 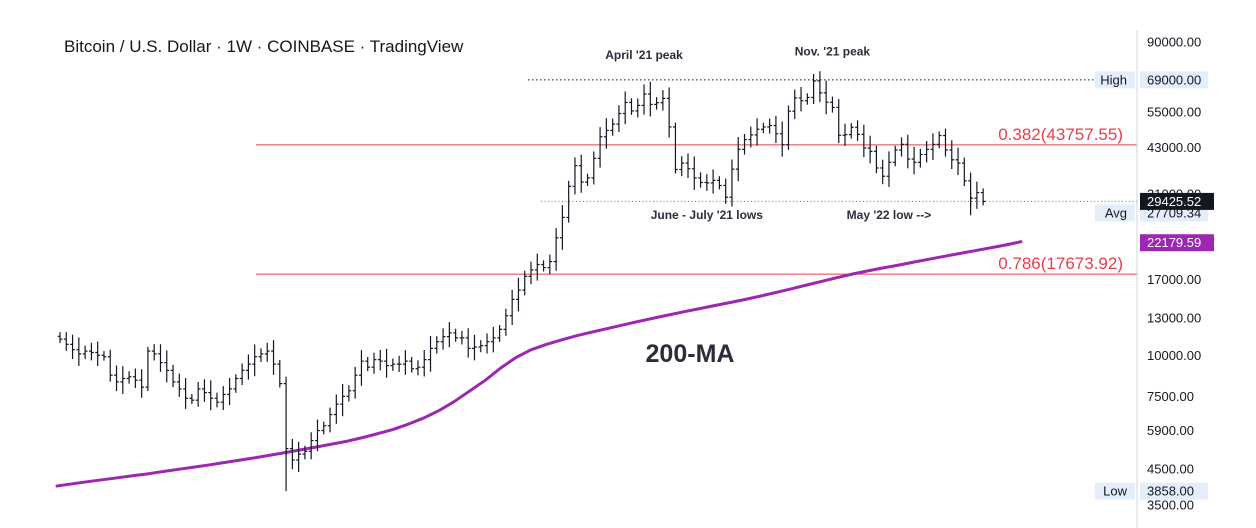 I want to click on annotation-label-1: Nov. '21 peak, so click(x=833, y=51).